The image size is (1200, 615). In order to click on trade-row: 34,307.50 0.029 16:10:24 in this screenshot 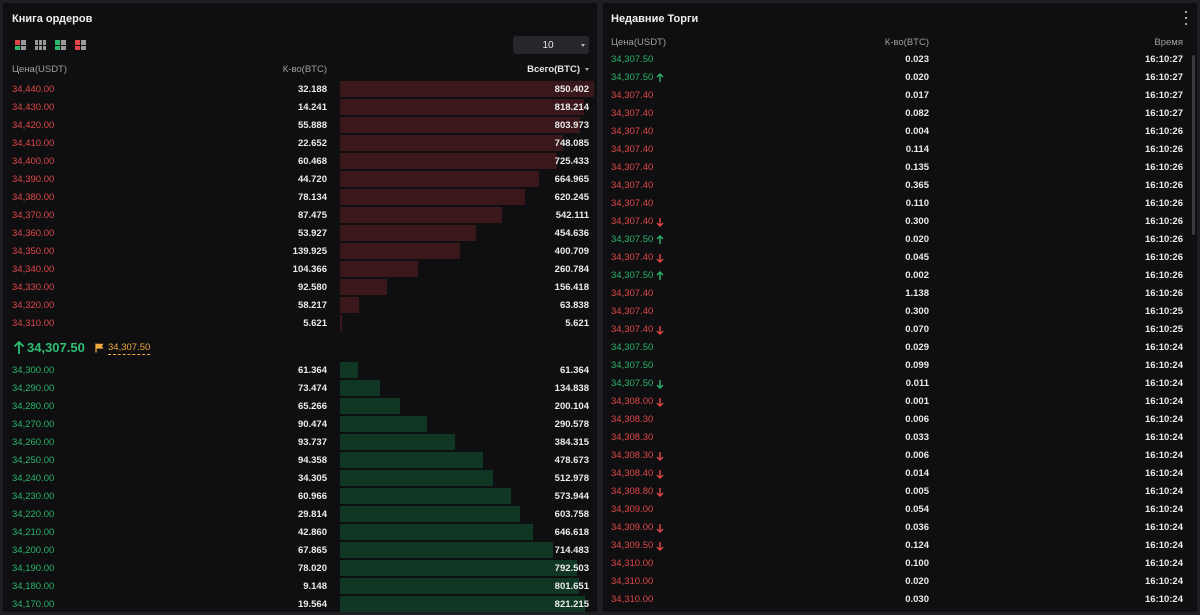, I will do `click(900, 347)`.